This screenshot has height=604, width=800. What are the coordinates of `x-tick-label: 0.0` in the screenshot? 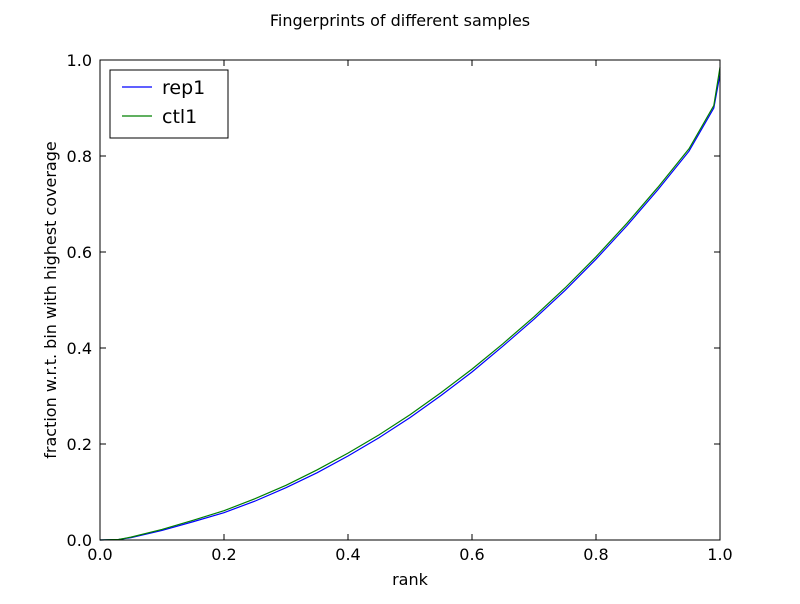 It's located at (99, 554).